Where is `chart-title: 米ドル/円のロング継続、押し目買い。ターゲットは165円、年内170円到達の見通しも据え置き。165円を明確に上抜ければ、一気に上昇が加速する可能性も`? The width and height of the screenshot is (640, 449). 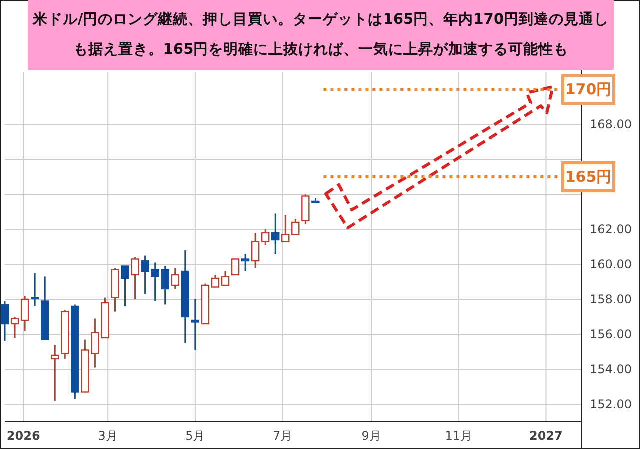 chart-title: 米ドル/円のロング継続、押し目買い。ターゲットは165円、年内170円到達の見通しも据え置き。165円を明確に上抜ければ、一気に上昇が加速する可能性も is located at coordinates (321, 35).